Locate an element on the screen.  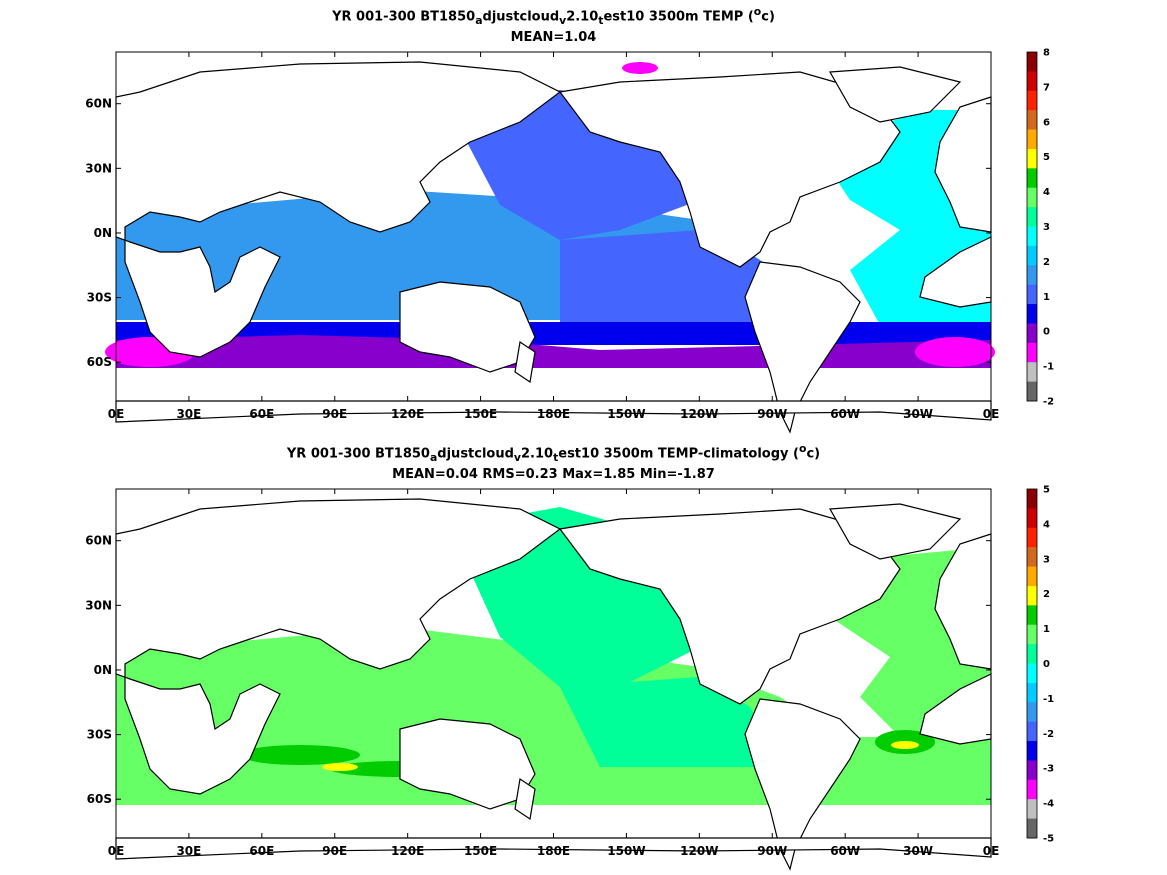
bottom-subtitle: MEAN=0.04 RMS=0.23 Max=1.85 Min=-1.87 is located at coordinates (553, 474).